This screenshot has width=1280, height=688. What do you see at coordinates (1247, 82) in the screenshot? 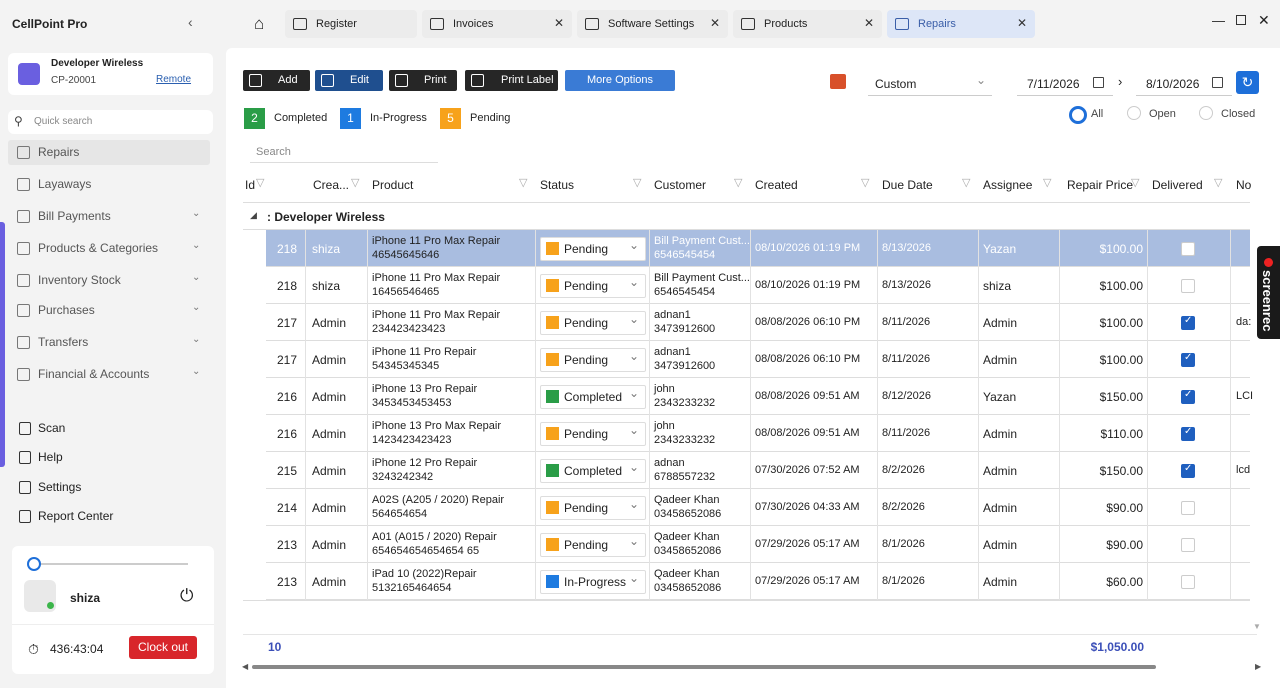
I see `refresh-button: ↻` at bounding box center [1247, 82].